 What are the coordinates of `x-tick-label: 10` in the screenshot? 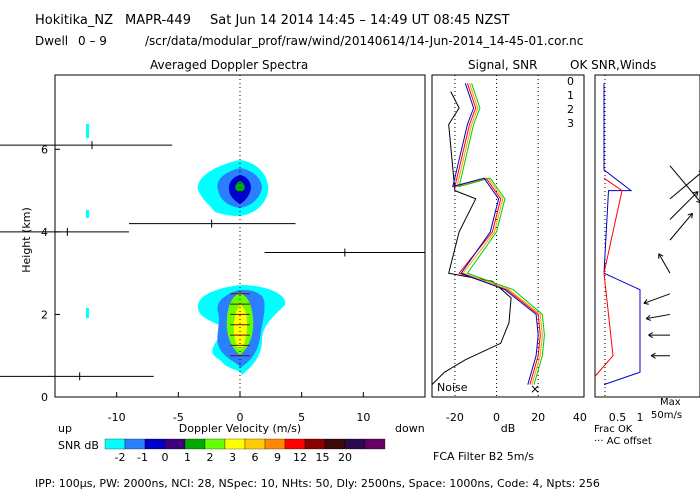 It's located at (363, 417).